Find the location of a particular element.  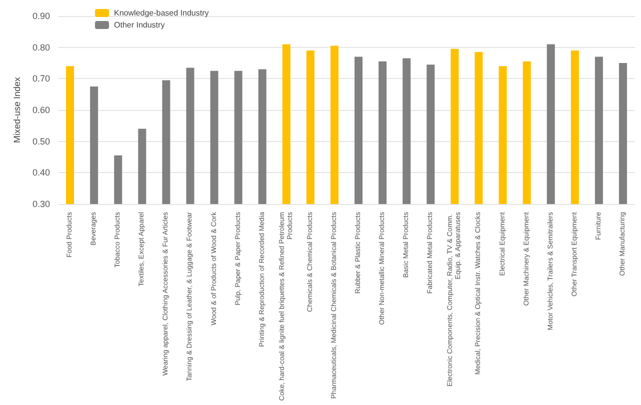

legend-label: Other Industry is located at coordinates (139, 25).